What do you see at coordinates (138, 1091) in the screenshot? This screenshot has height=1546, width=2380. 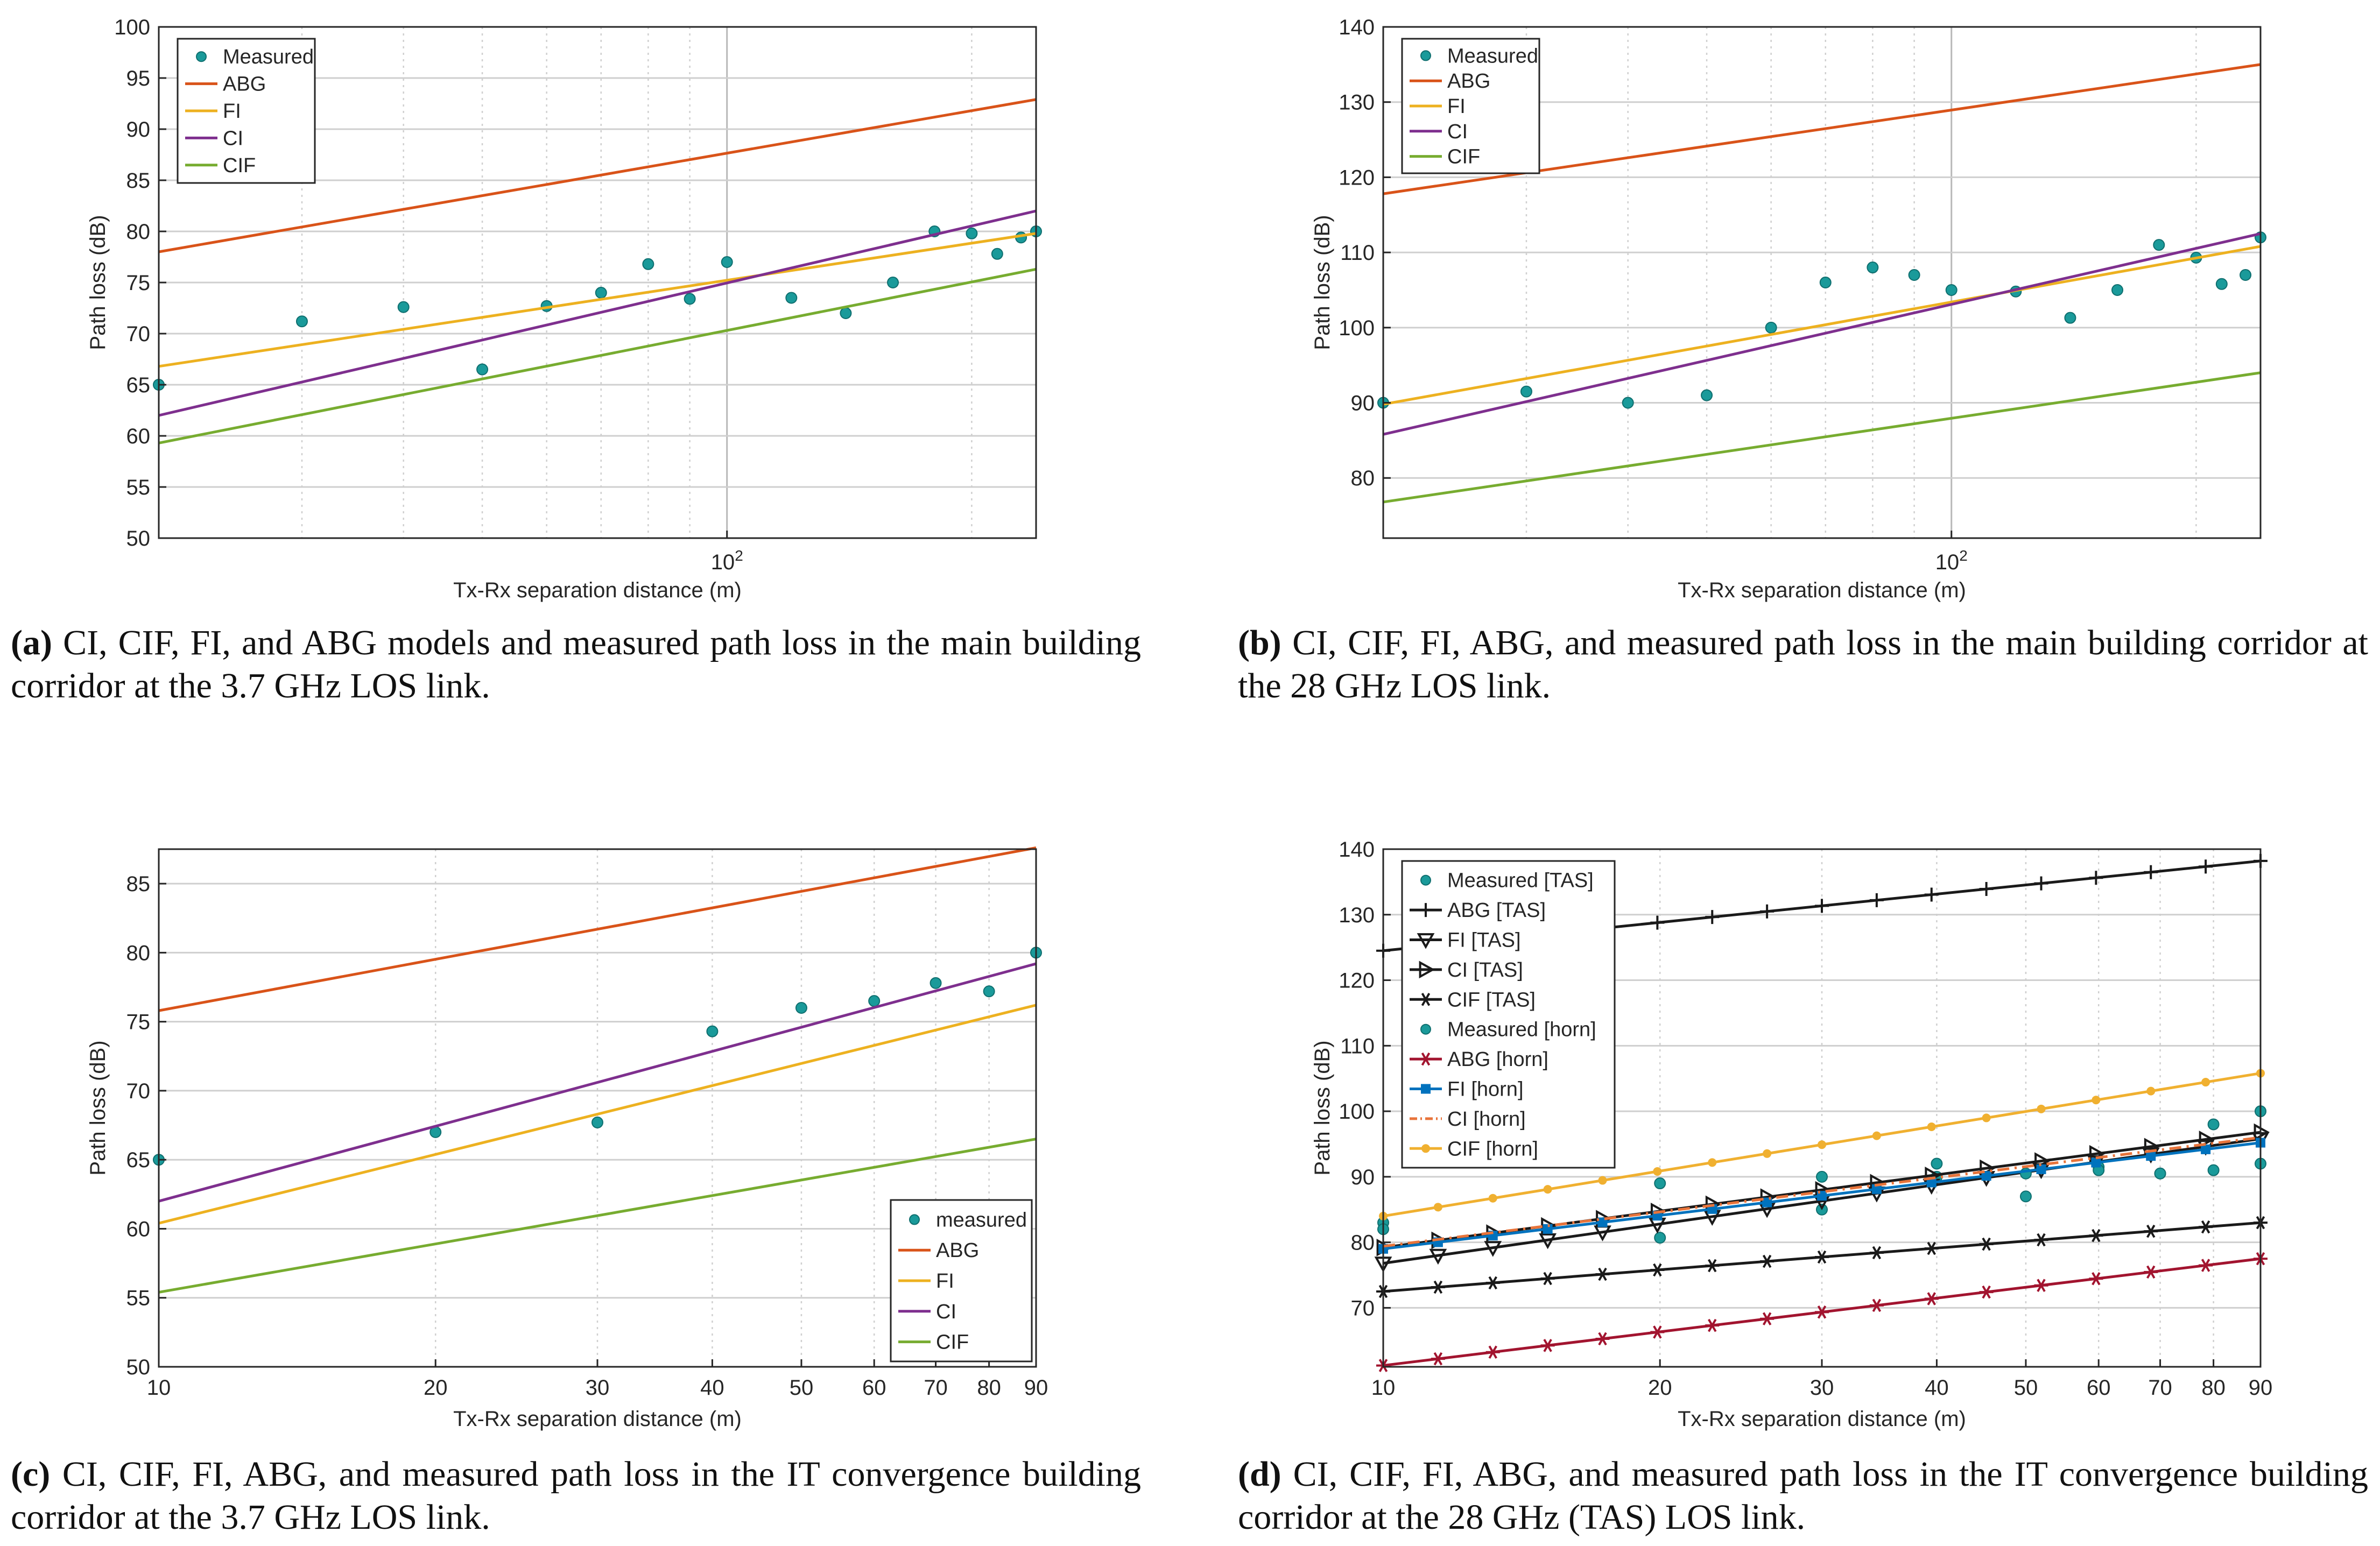 I see `y-tick-label: 70` at bounding box center [138, 1091].